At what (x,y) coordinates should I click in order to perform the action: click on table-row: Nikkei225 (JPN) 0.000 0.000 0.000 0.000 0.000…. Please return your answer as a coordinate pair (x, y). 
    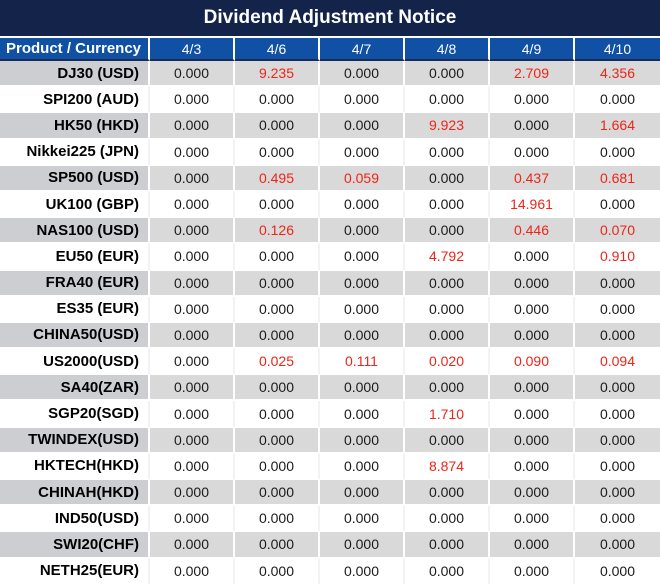
    Looking at the image, I should click on (330, 152).